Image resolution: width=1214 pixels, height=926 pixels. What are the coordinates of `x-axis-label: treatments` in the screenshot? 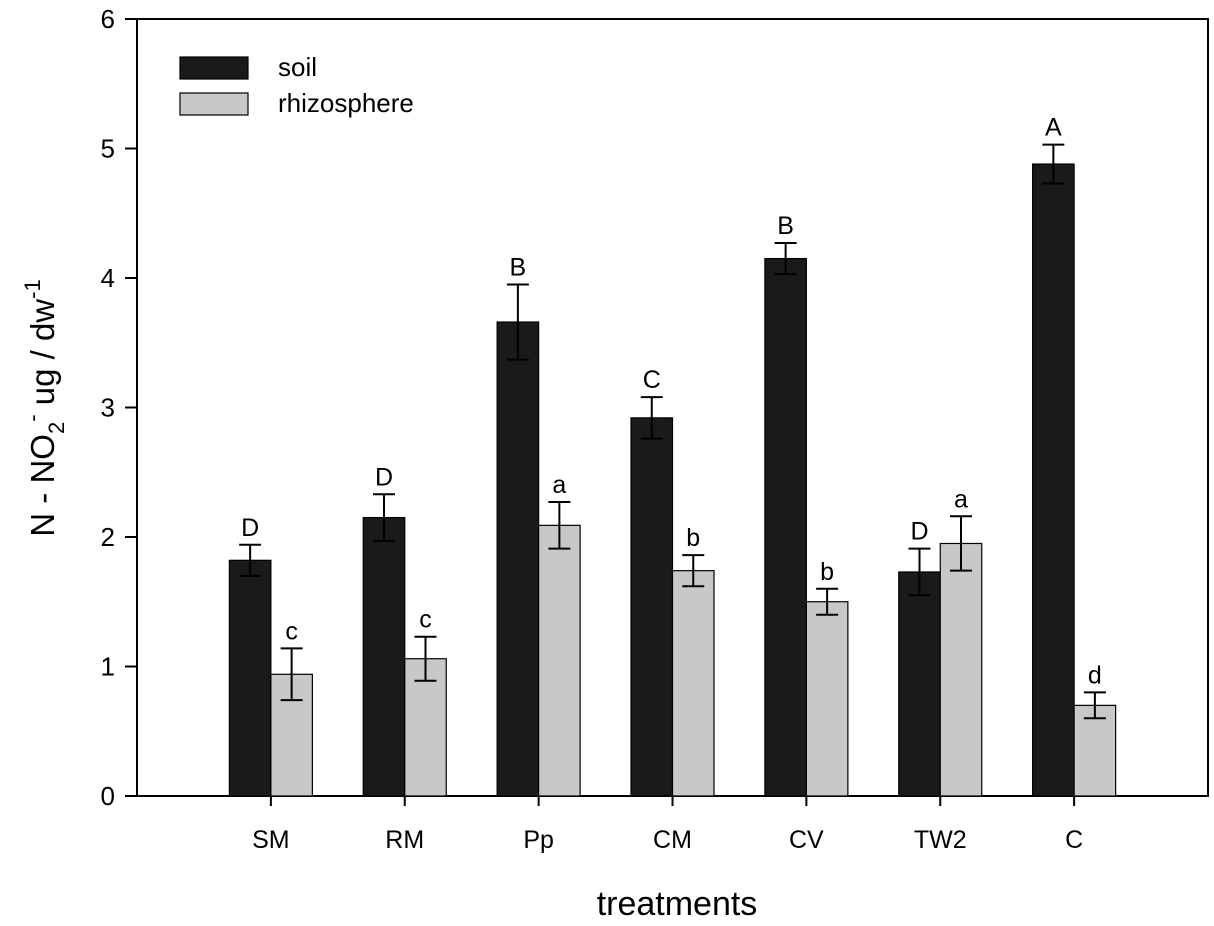 It's located at (677, 904).